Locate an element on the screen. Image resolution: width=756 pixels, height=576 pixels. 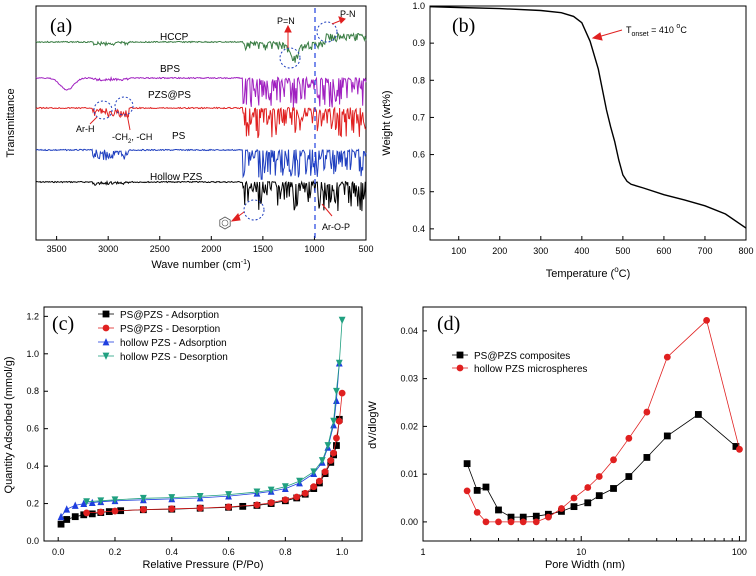
ftir-curve-pzs-ps is located at coordinates (201, 122).